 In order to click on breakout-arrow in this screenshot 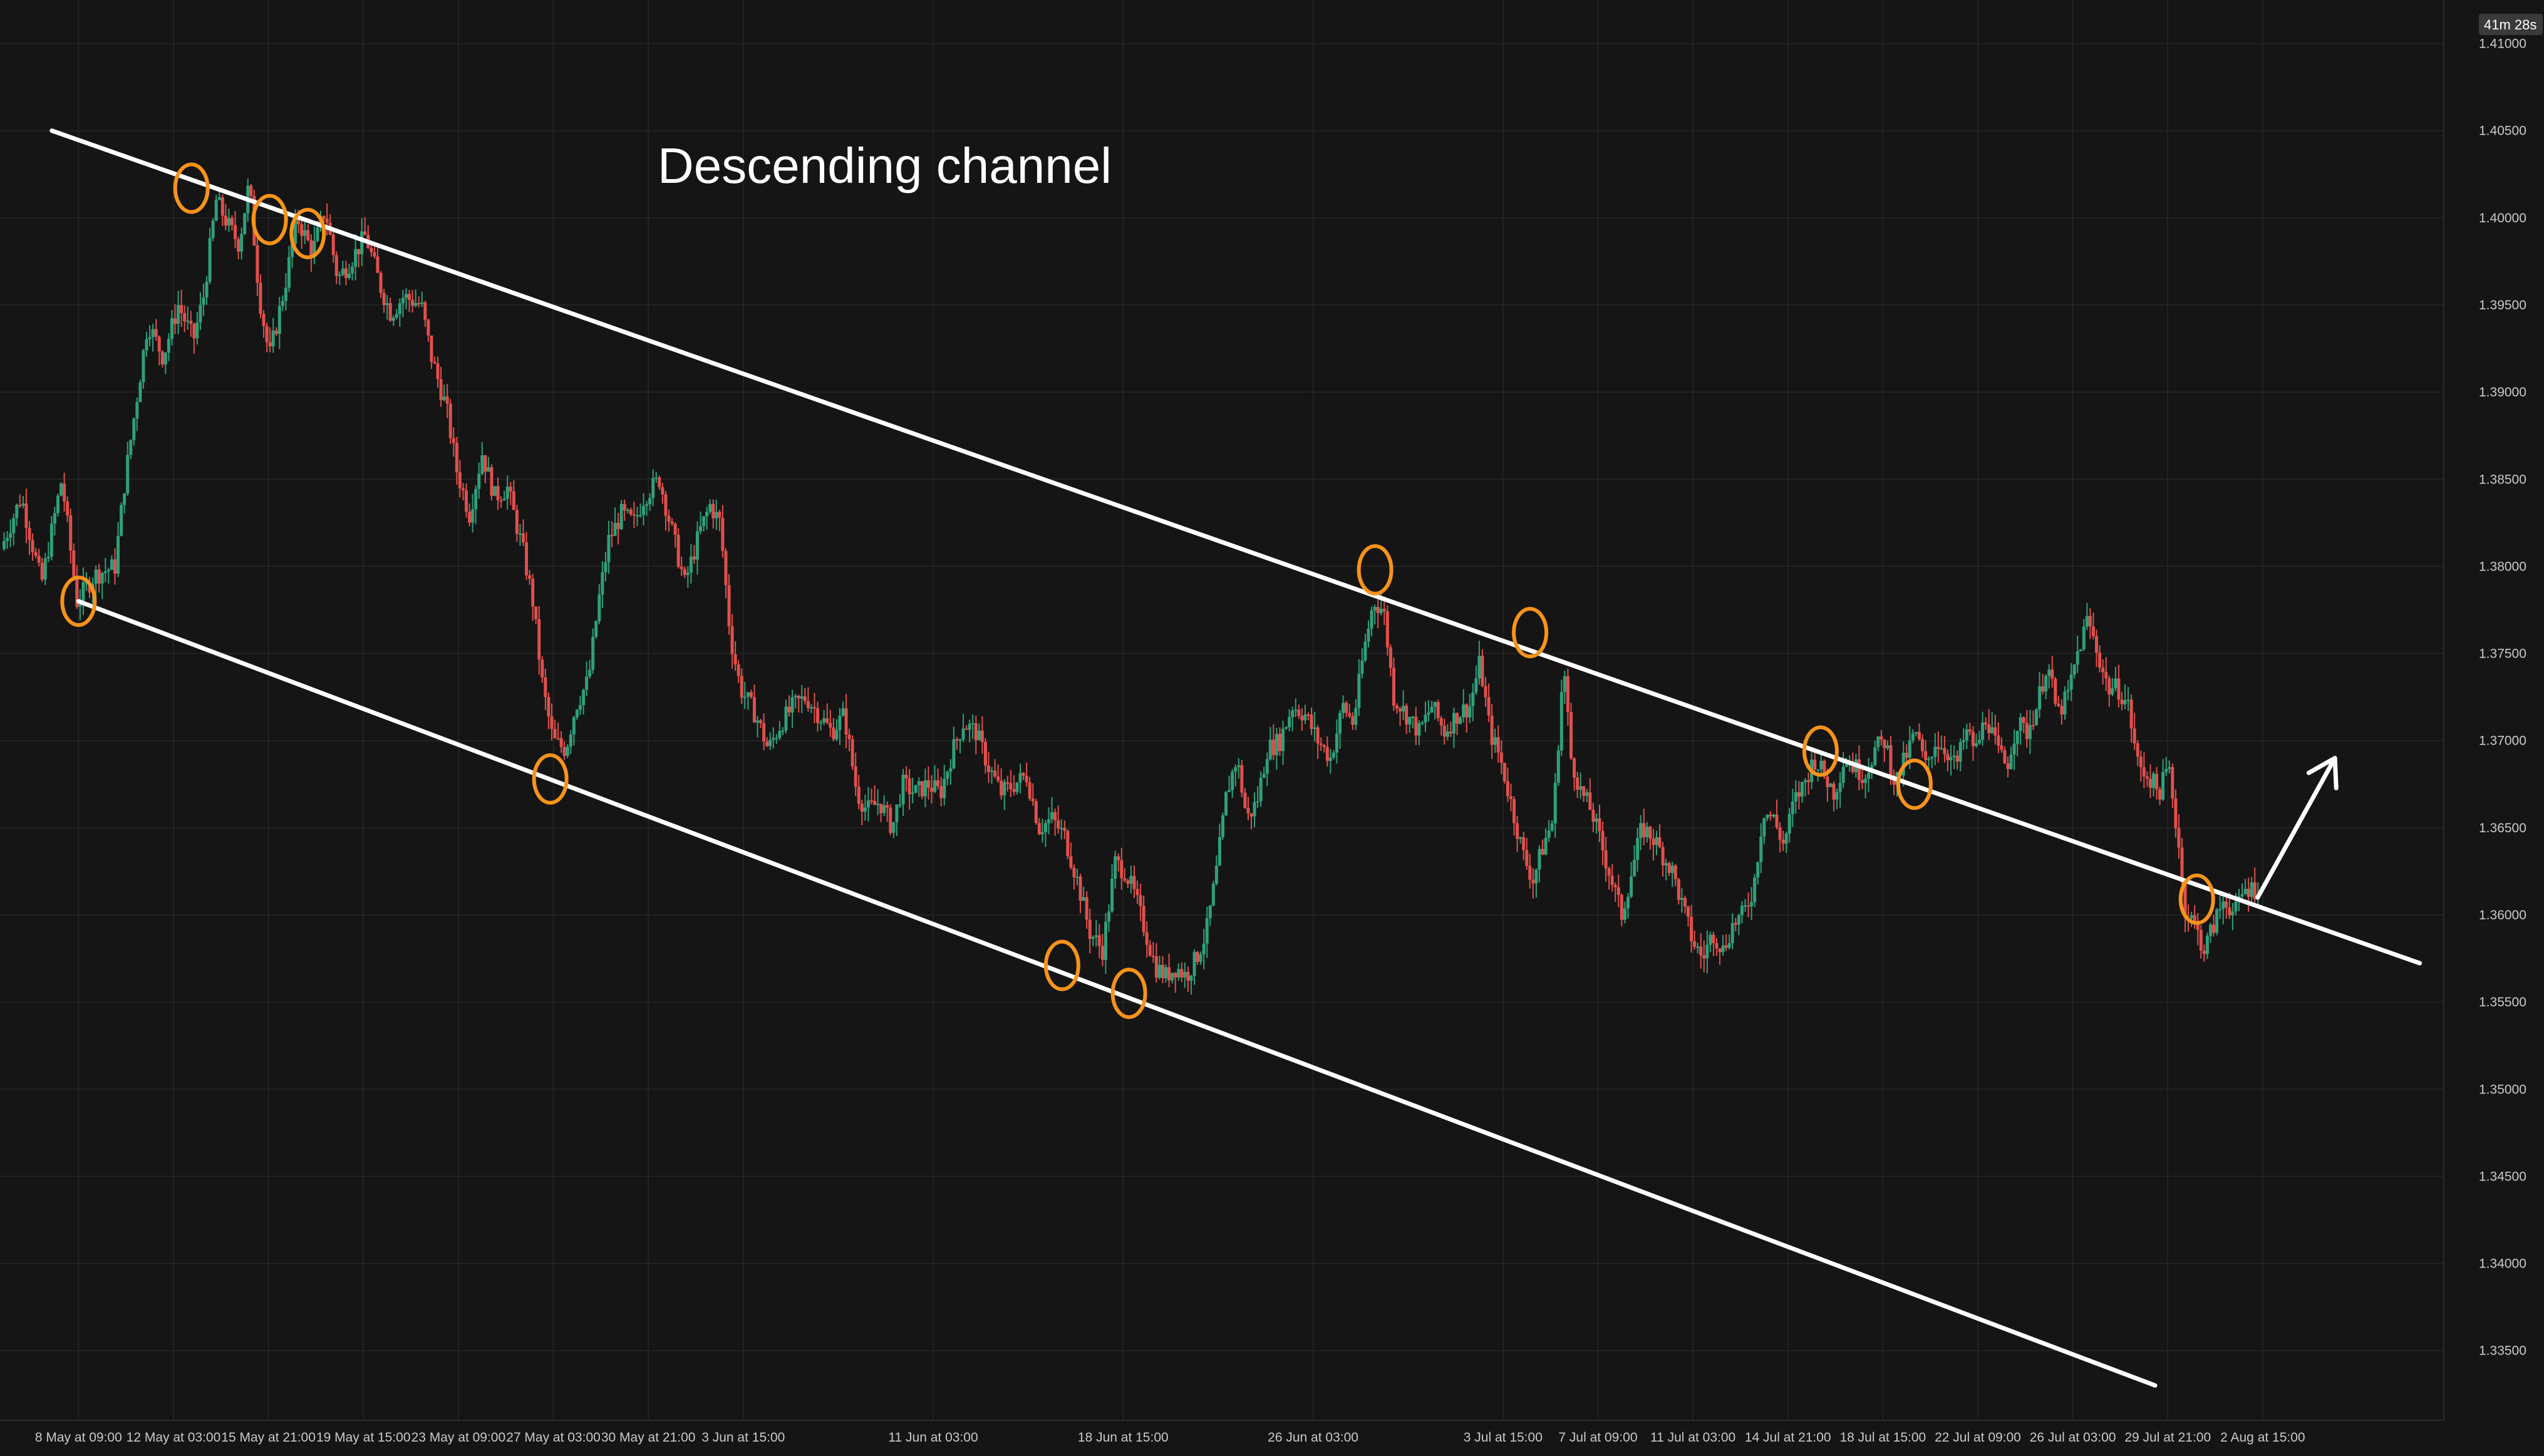, I will do `click(2297, 828)`.